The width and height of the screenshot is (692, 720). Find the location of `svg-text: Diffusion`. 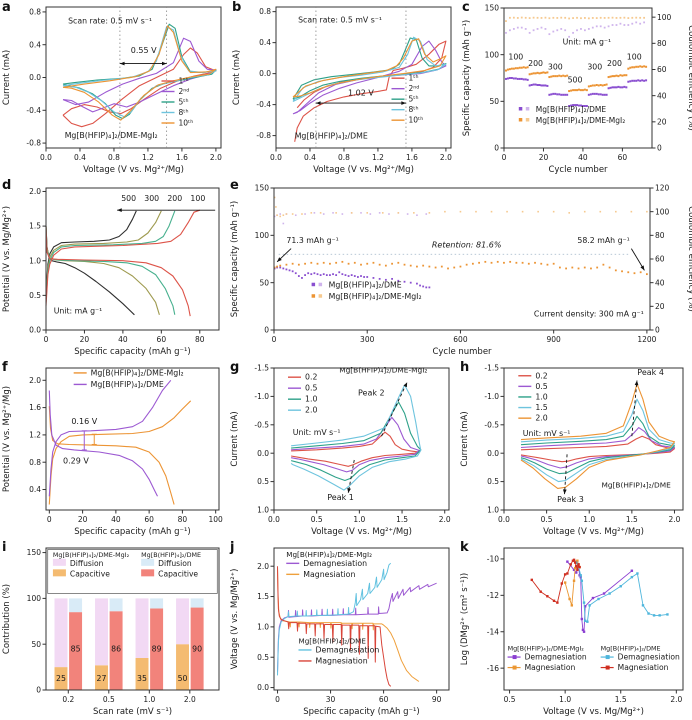

svg-text: Diffusion is located at coordinates (175, 563).